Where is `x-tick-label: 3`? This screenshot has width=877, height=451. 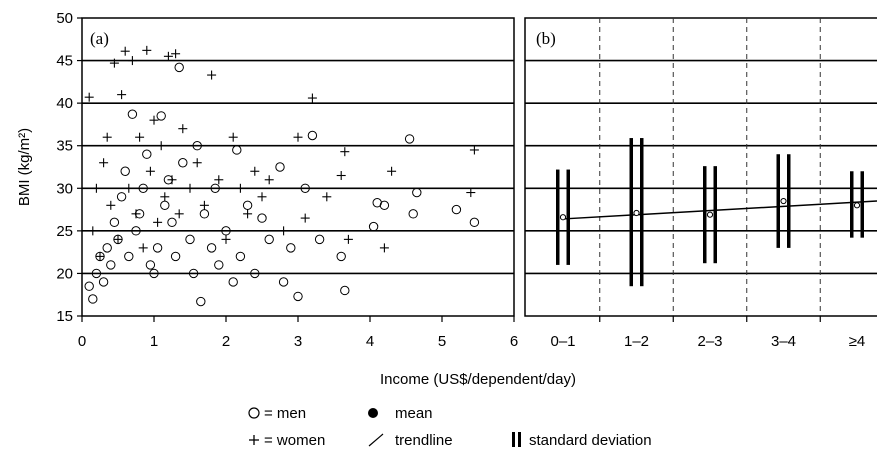 x-tick-label: 3 is located at coordinates (298, 341).